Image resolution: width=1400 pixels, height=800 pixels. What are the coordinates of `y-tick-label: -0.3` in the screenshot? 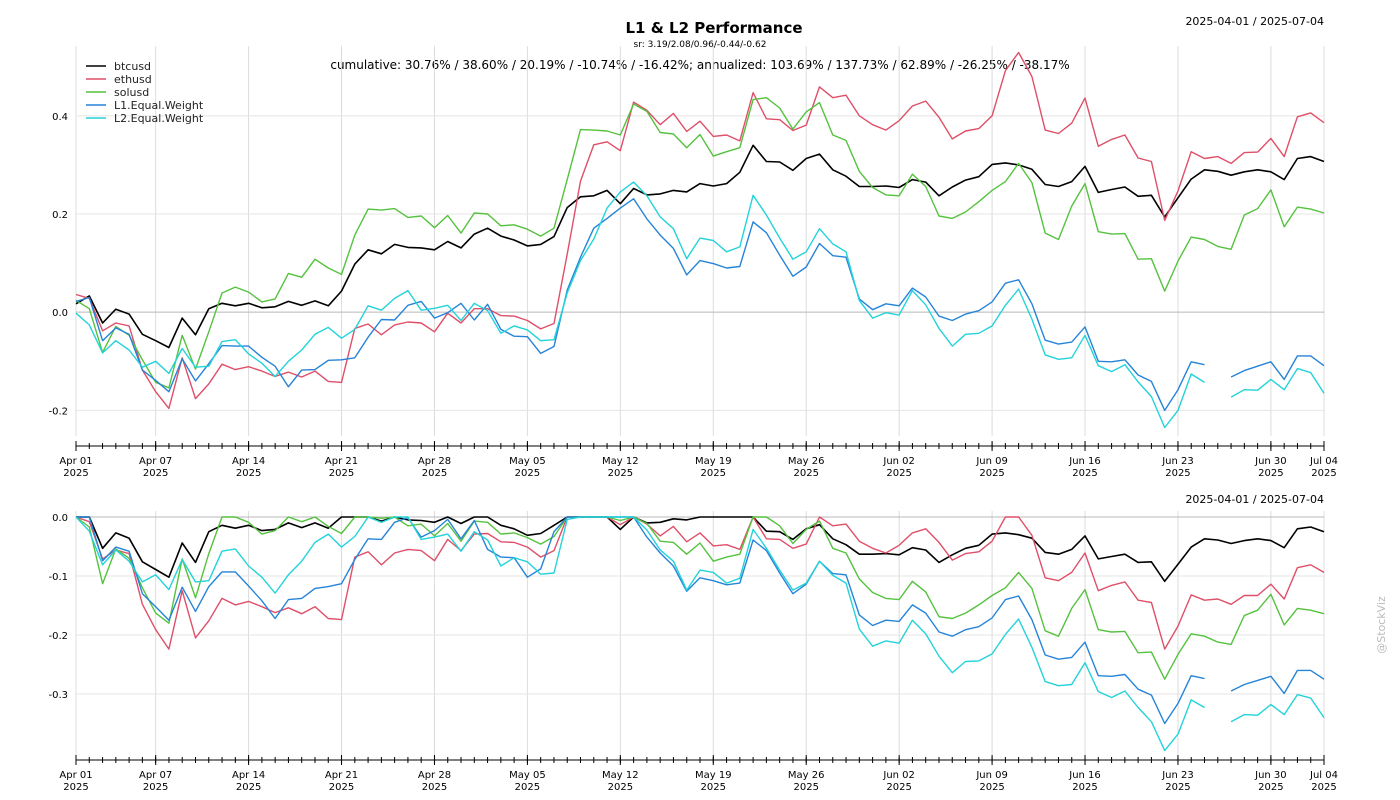 It's located at (58, 695).